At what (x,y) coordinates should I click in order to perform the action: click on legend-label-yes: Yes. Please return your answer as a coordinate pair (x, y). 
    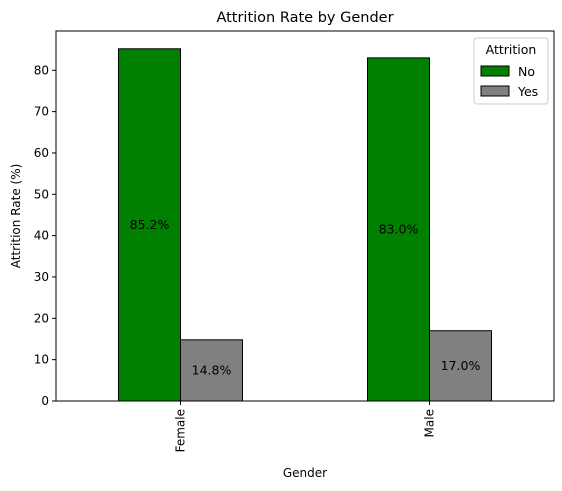
    Looking at the image, I should click on (527, 91).